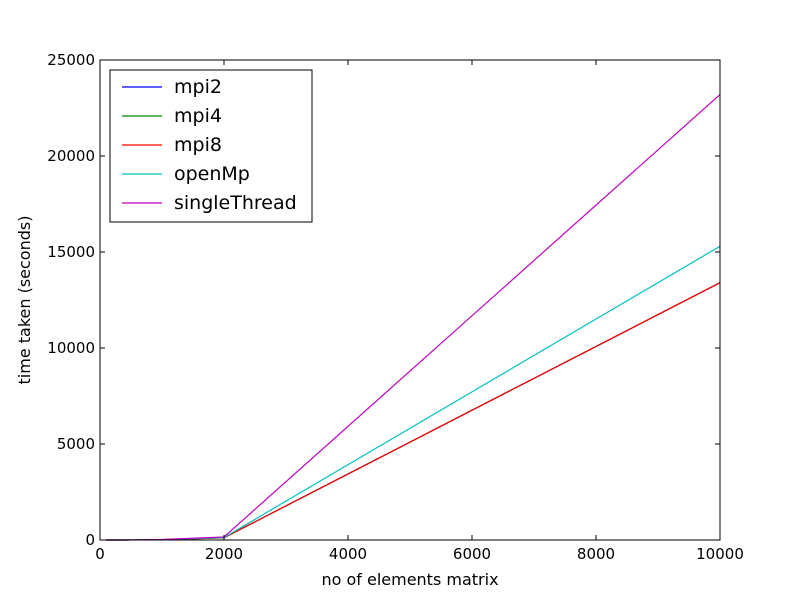  I want to click on legend: mpi2 mpi4 mpi8 openMp singleThread, so click(211, 146).